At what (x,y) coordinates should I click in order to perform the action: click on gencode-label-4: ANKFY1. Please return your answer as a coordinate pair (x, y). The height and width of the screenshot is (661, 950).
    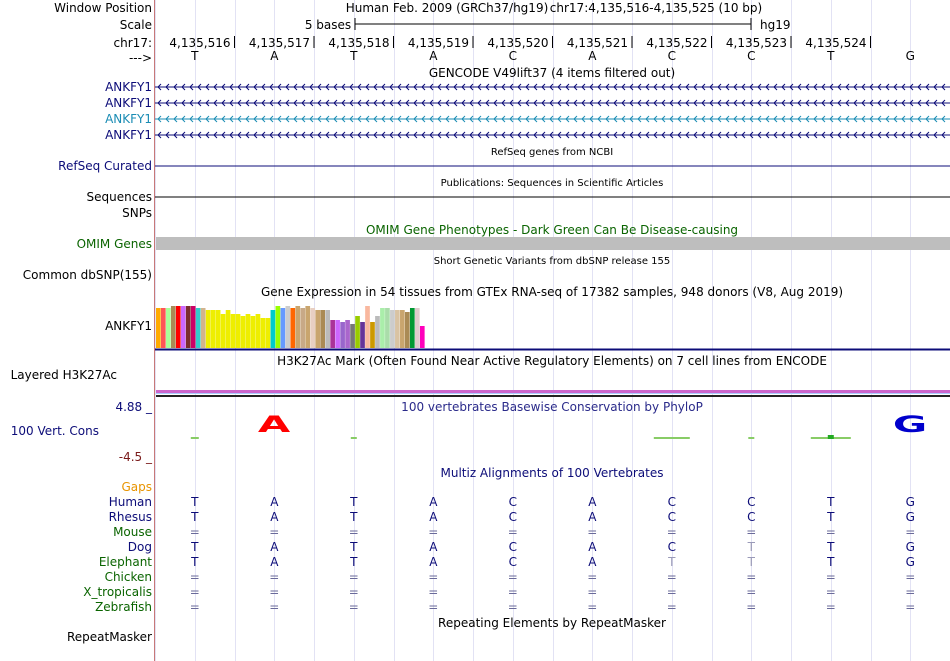
    Looking at the image, I should click on (128, 135).